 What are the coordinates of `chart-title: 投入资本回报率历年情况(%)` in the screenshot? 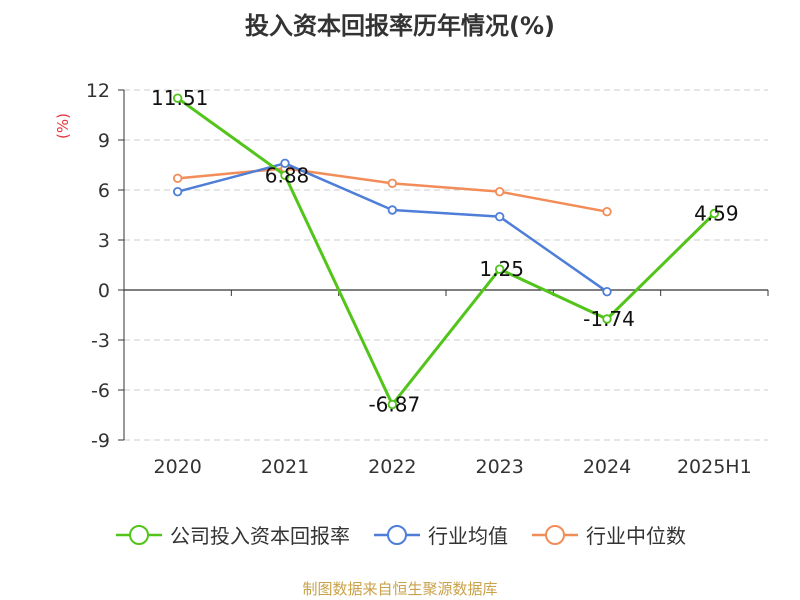 It's located at (400, 26).